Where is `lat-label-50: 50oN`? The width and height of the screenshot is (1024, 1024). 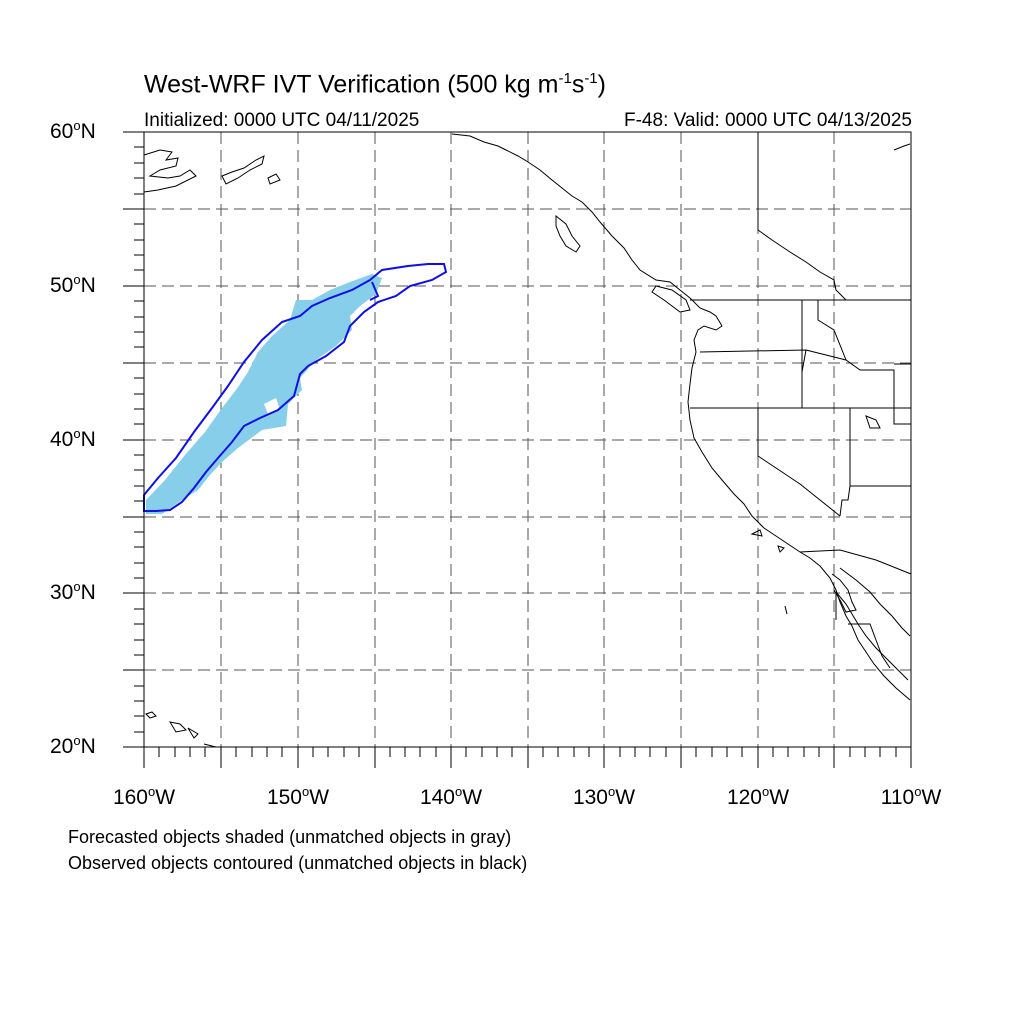 lat-label-50: 50oN is located at coordinates (73, 285).